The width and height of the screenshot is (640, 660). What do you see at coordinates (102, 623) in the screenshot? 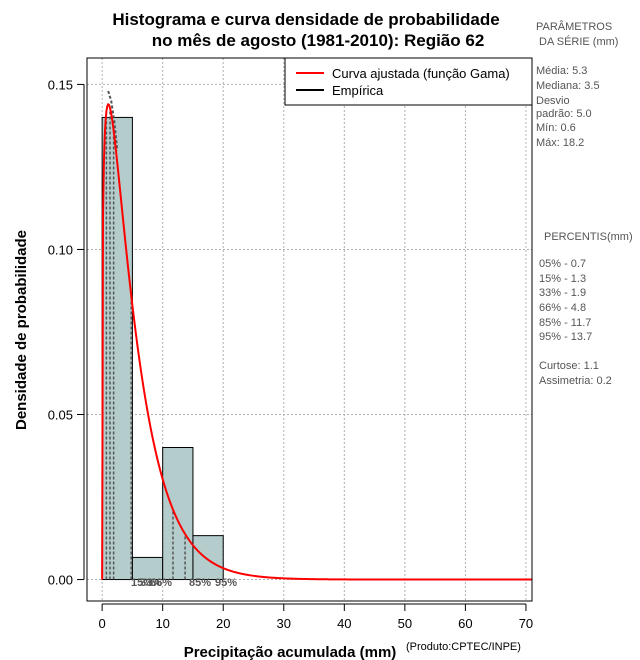
I see `x-tick-label: 0` at bounding box center [102, 623].